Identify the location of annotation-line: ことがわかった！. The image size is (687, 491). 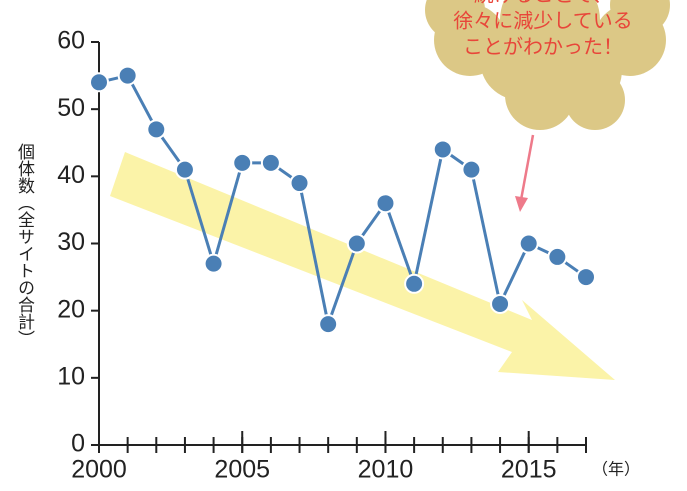
(543, 47).